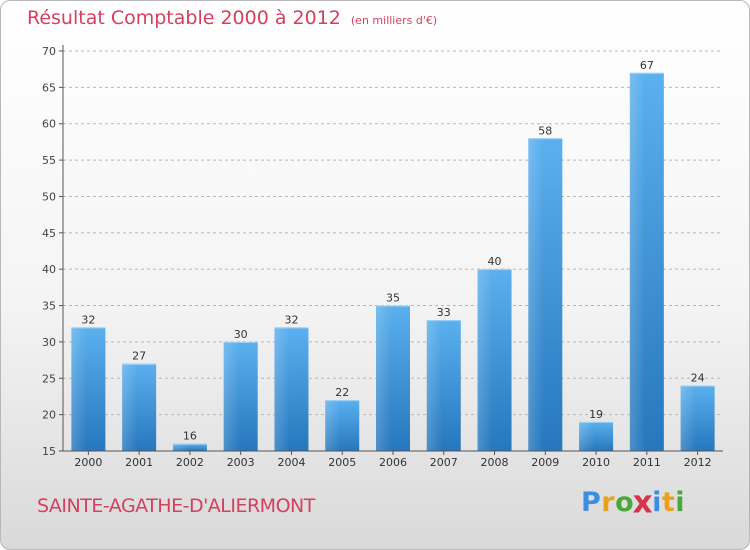 This screenshot has height=550, width=750. What do you see at coordinates (49, 451) in the screenshot?
I see `y-tick-label: 15` at bounding box center [49, 451].